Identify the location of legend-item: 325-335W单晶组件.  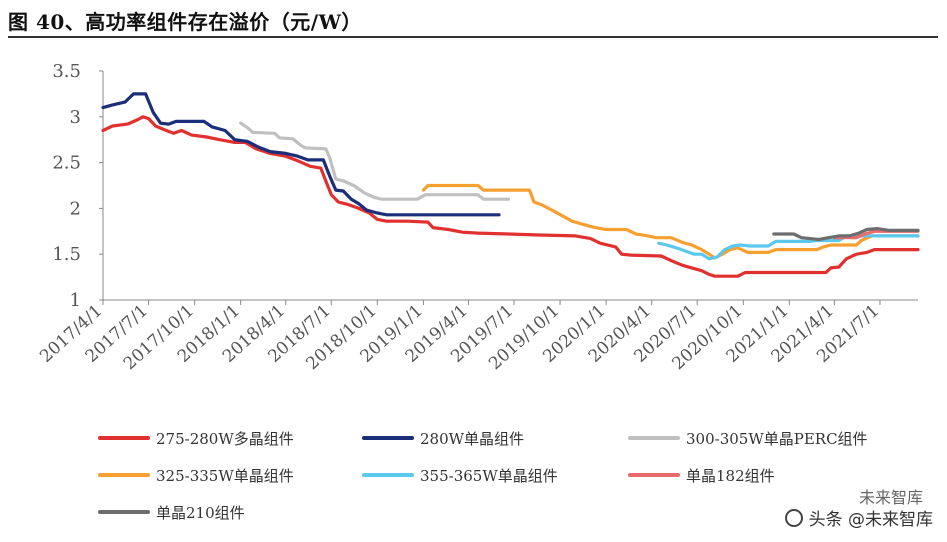
(196, 475).